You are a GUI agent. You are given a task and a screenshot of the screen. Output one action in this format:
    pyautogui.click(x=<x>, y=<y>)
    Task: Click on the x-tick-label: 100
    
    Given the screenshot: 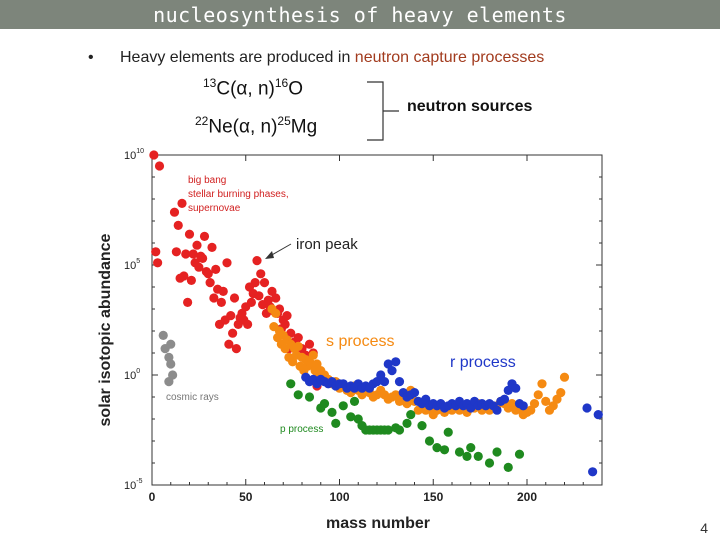 What is the action you would take?
    pyautogui.click(x=339, y=497)
    